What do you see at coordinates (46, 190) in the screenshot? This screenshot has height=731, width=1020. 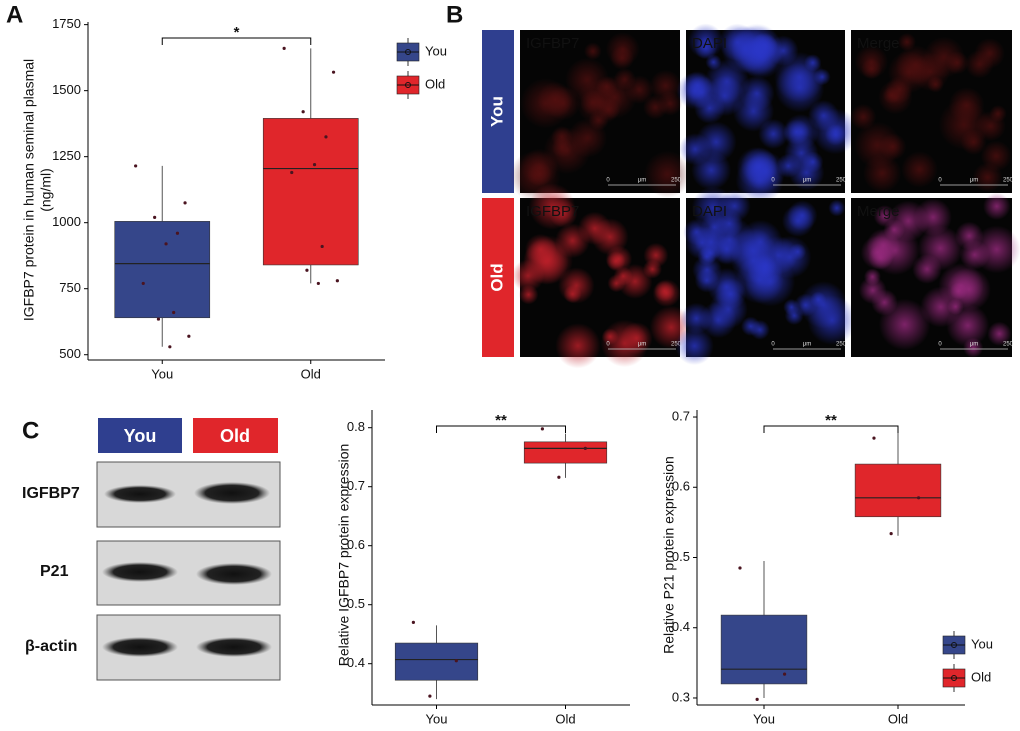 I see `y-axis-label: (ng/ml)` at bounding box center [46, 190].